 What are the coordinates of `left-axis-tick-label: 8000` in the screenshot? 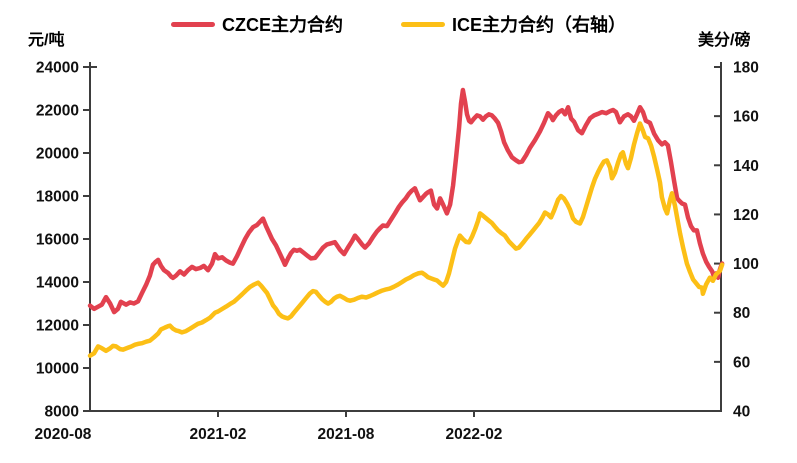 It's located at (62, 412).